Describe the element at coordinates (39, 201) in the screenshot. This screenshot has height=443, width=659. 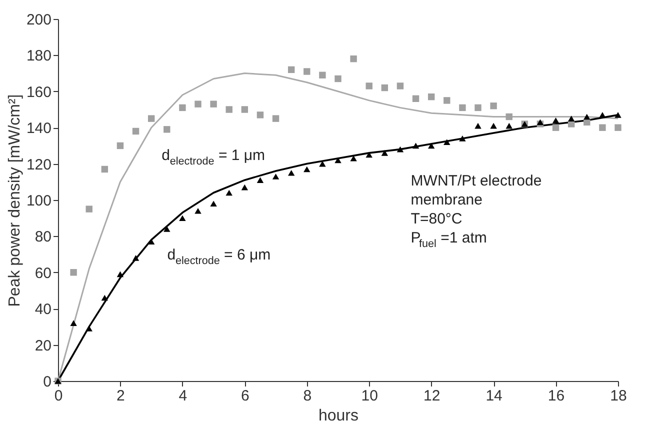
I see `y-tick-label: 100` at that location.